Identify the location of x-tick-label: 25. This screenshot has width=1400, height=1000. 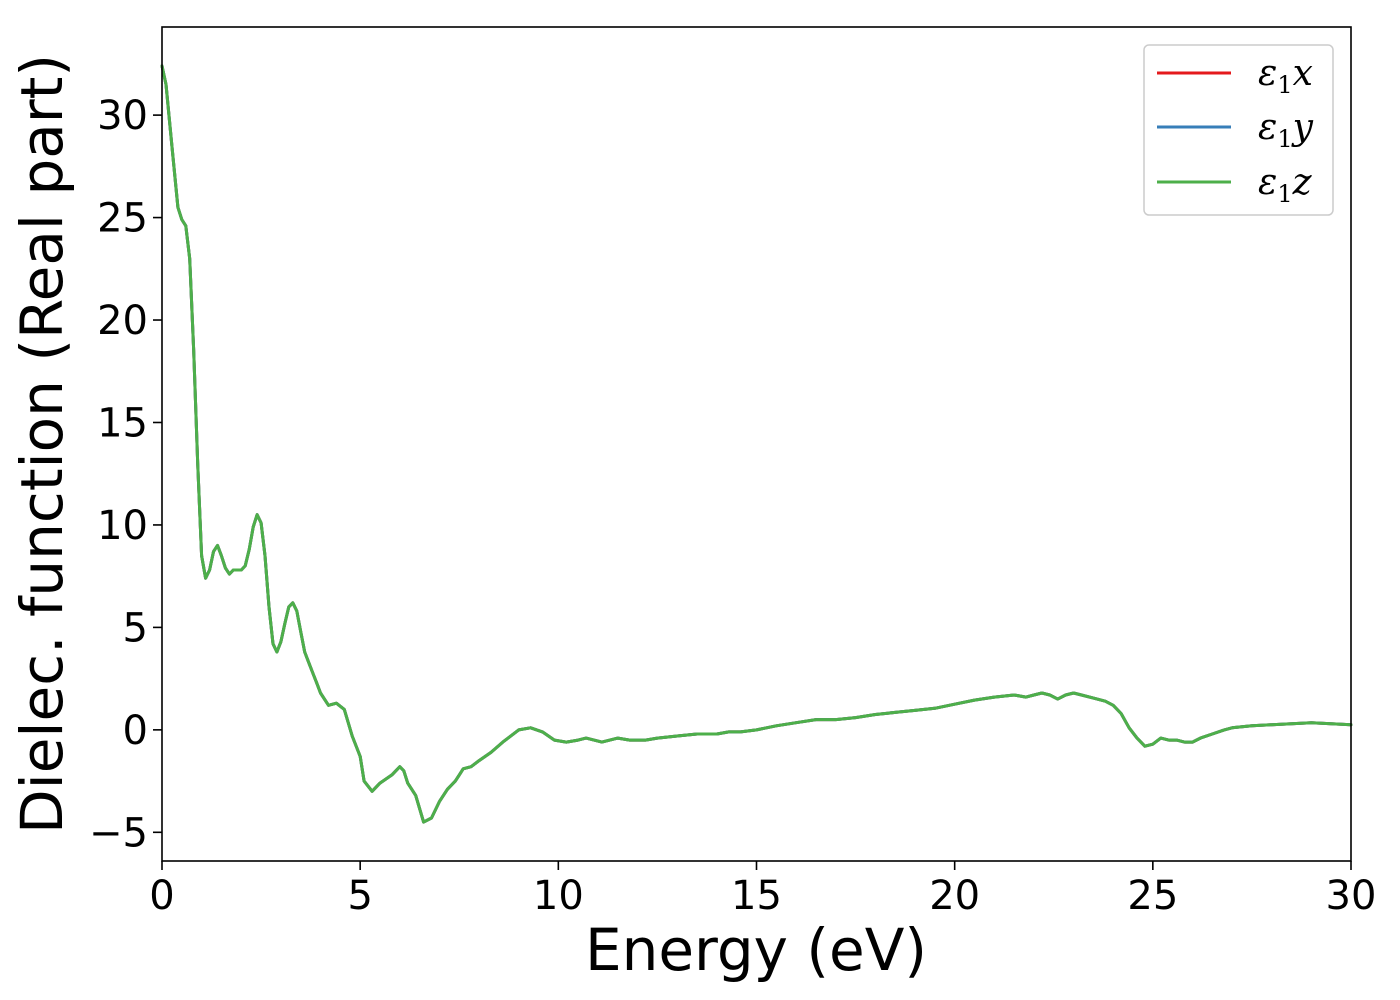
(1152, 896).